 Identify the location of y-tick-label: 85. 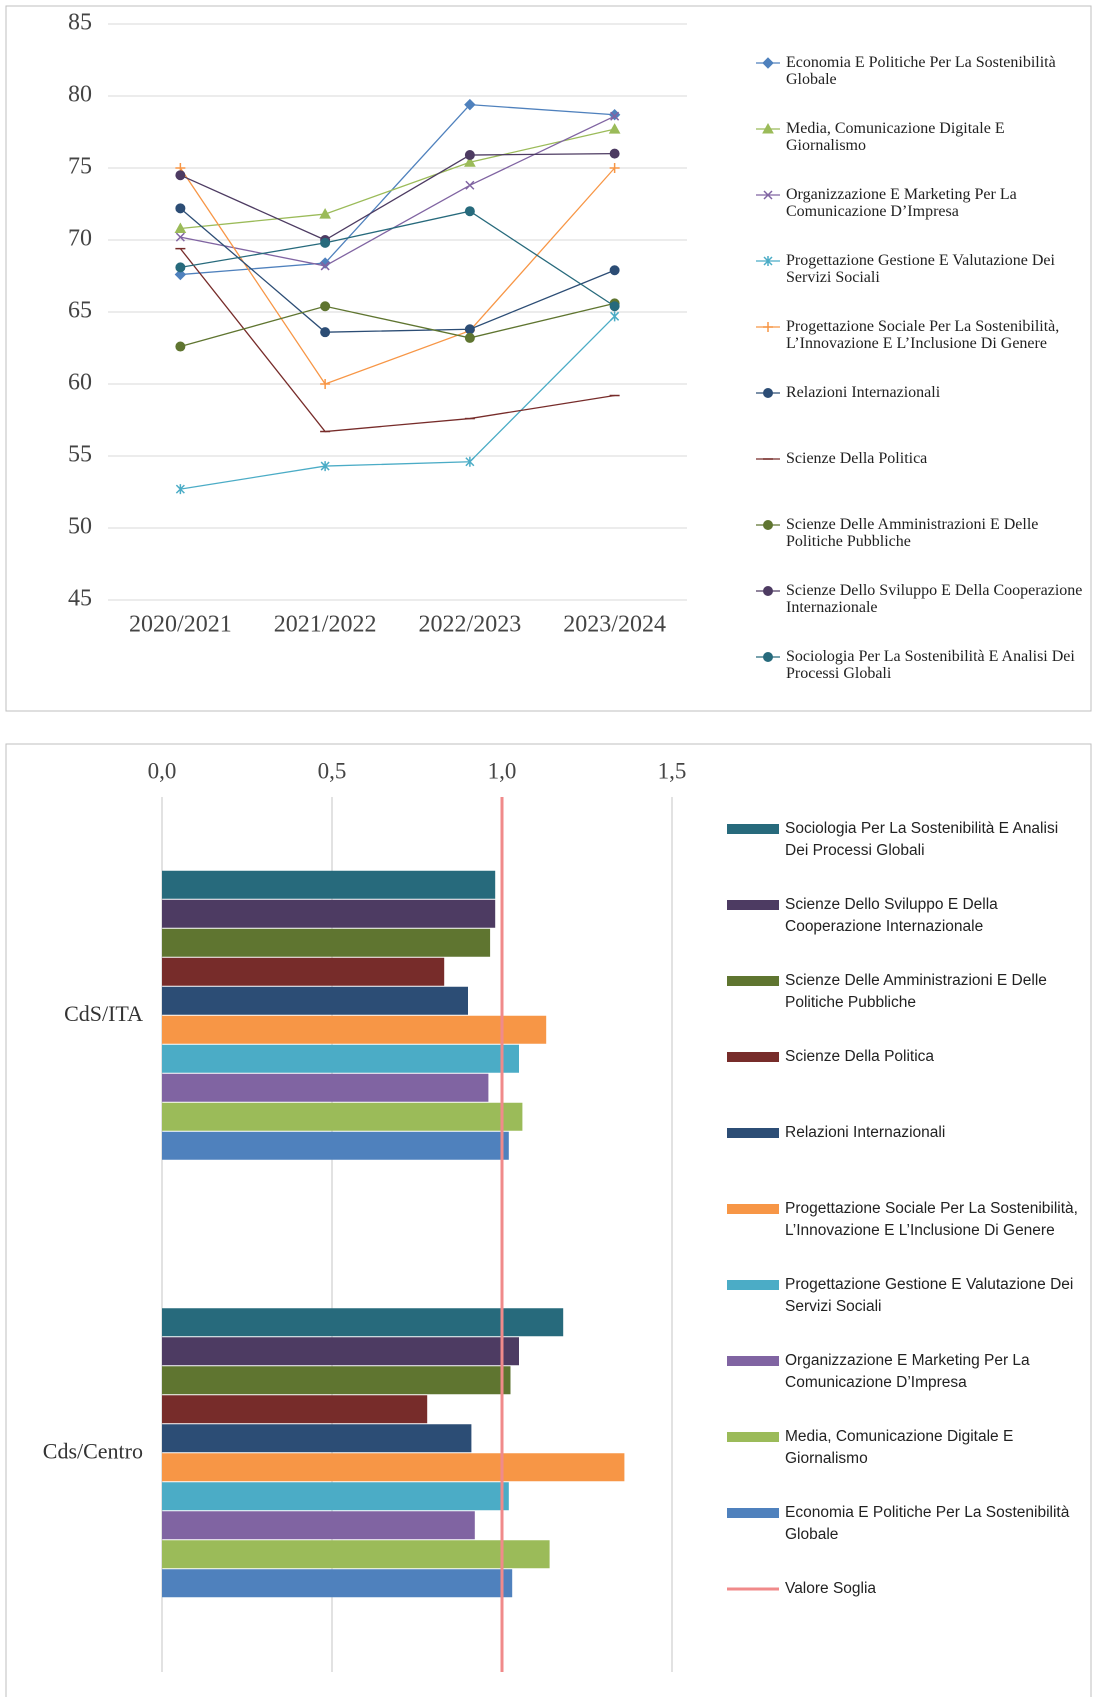
(80, 23).